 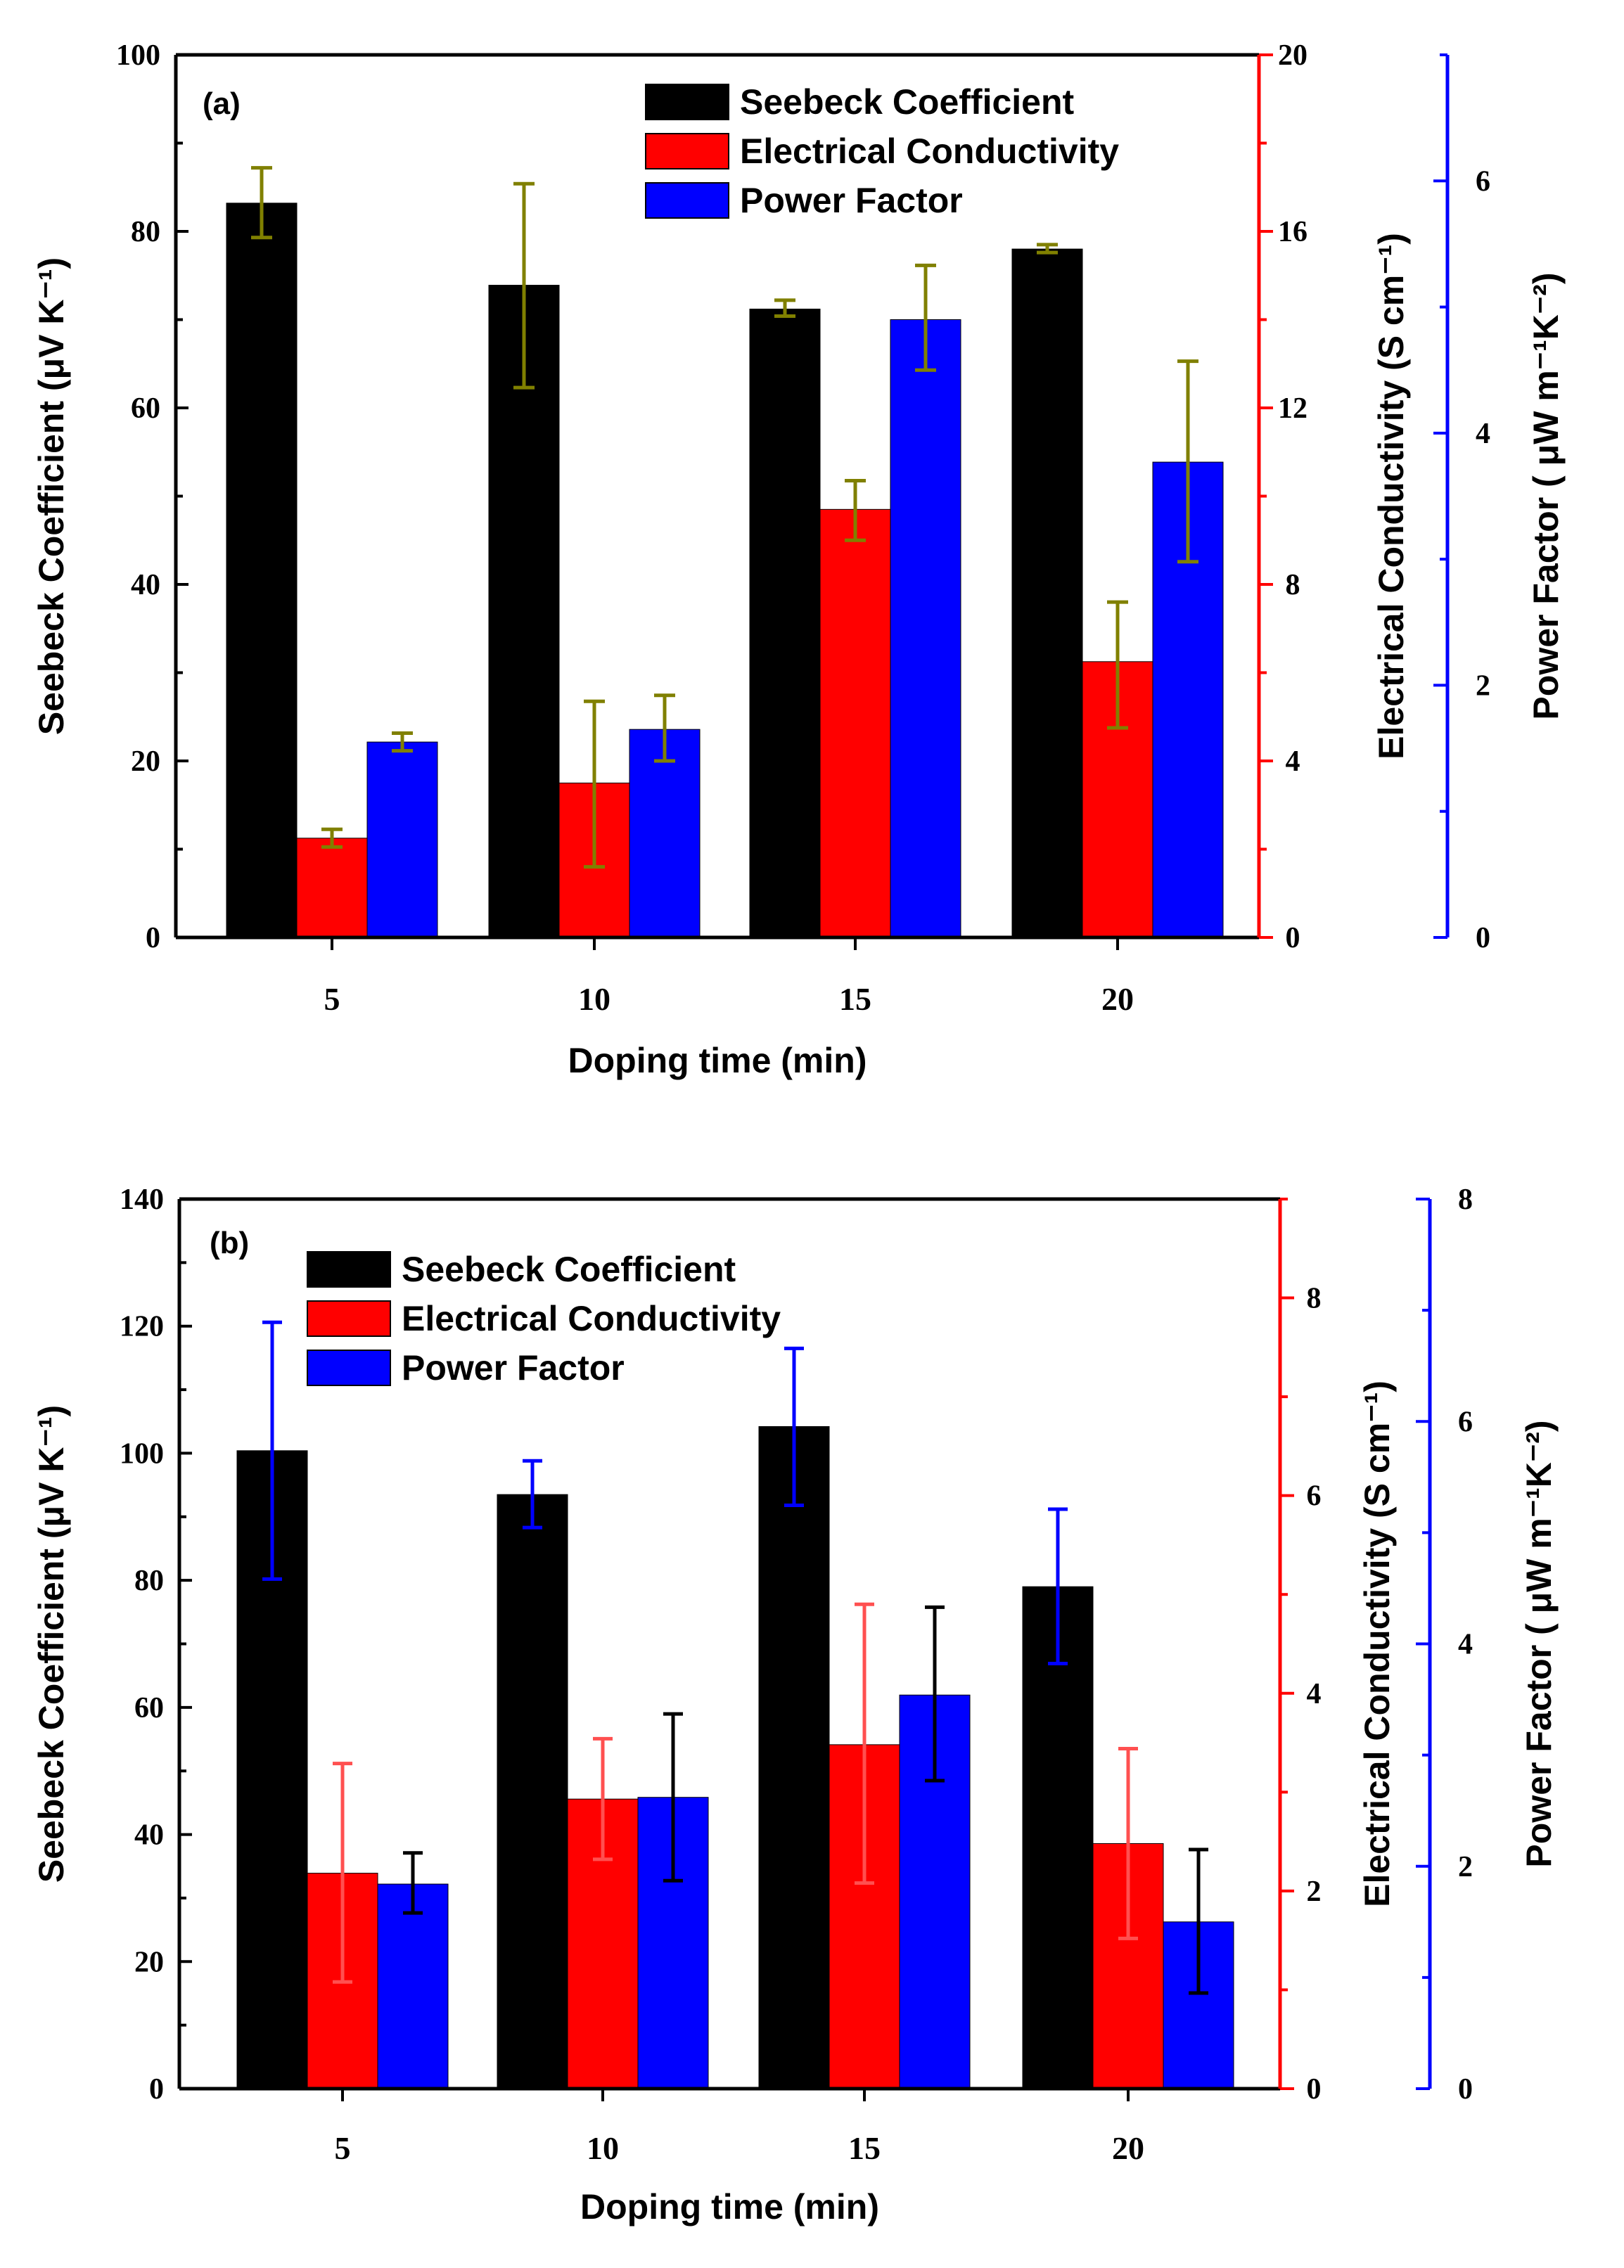 I want to click on panel-label: (a), so click(x=222, y=104).